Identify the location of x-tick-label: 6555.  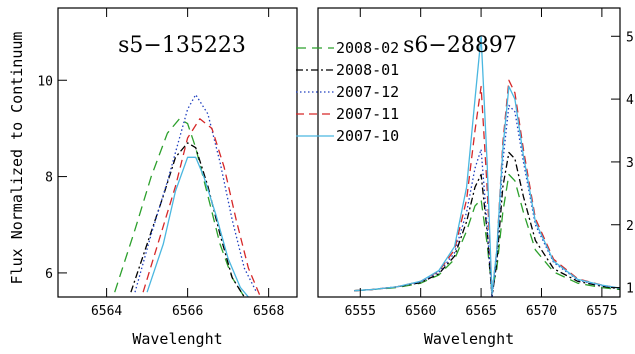
(360, 311).